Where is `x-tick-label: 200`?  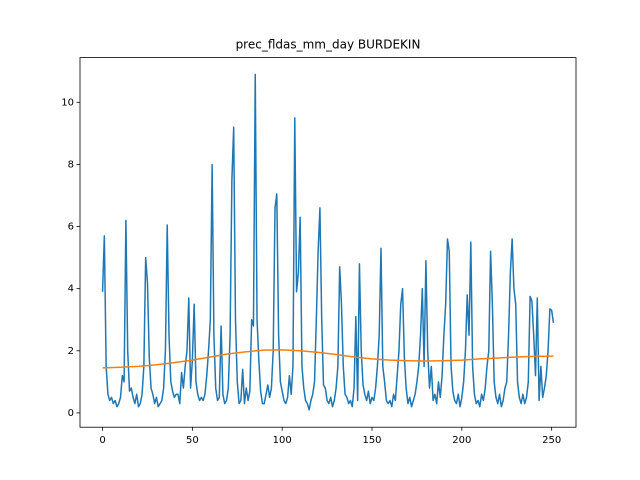
x-tick-label: 200 is located at coordinates (461, 440).